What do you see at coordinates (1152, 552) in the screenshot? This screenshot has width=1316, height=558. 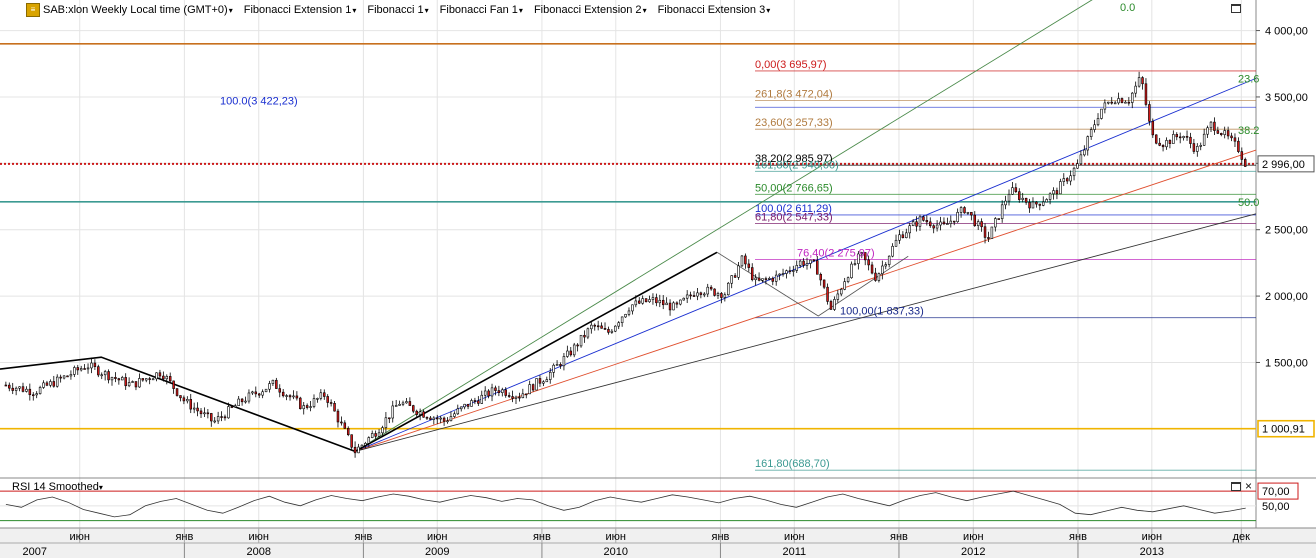 I see `x-year-label: 2013` at bounding box center [1152, 552].